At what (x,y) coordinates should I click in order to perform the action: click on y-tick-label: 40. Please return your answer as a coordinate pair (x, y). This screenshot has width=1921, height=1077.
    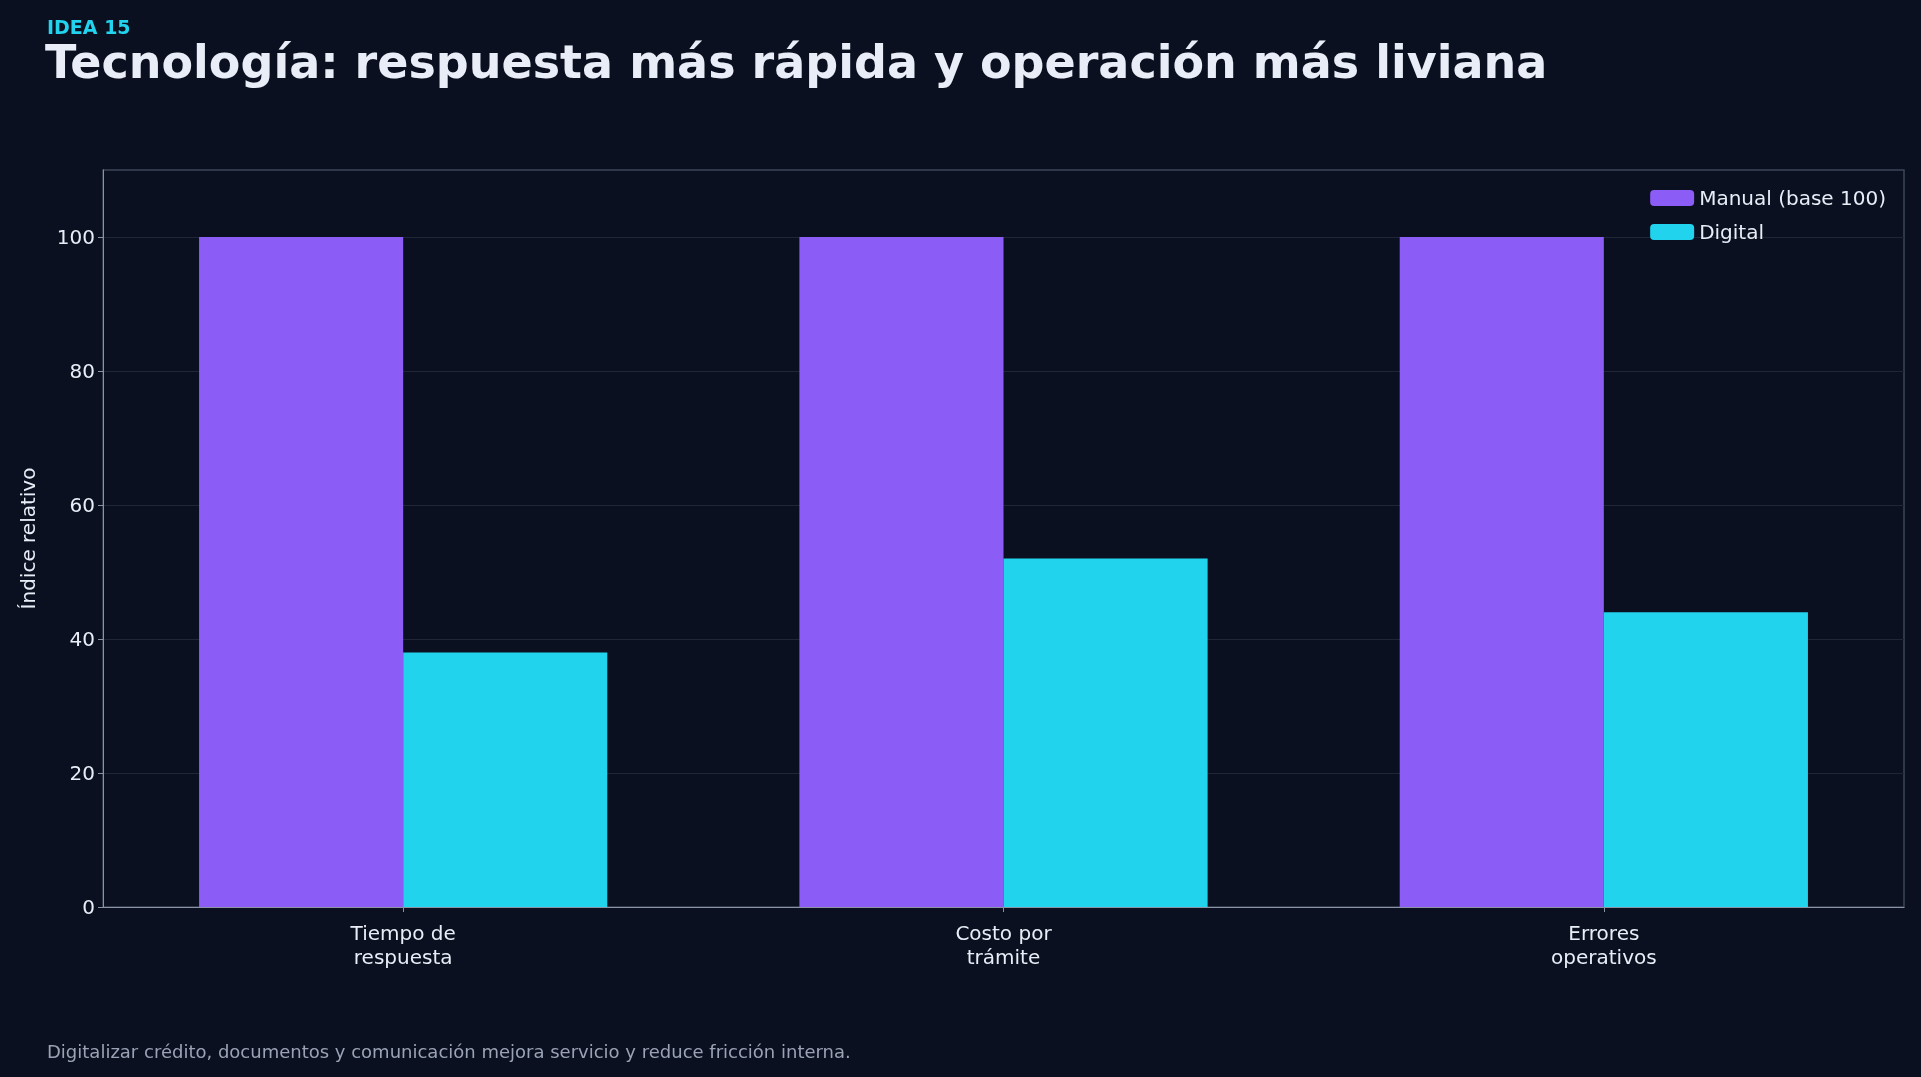
    Looking at the image, I should click on (82, 639).